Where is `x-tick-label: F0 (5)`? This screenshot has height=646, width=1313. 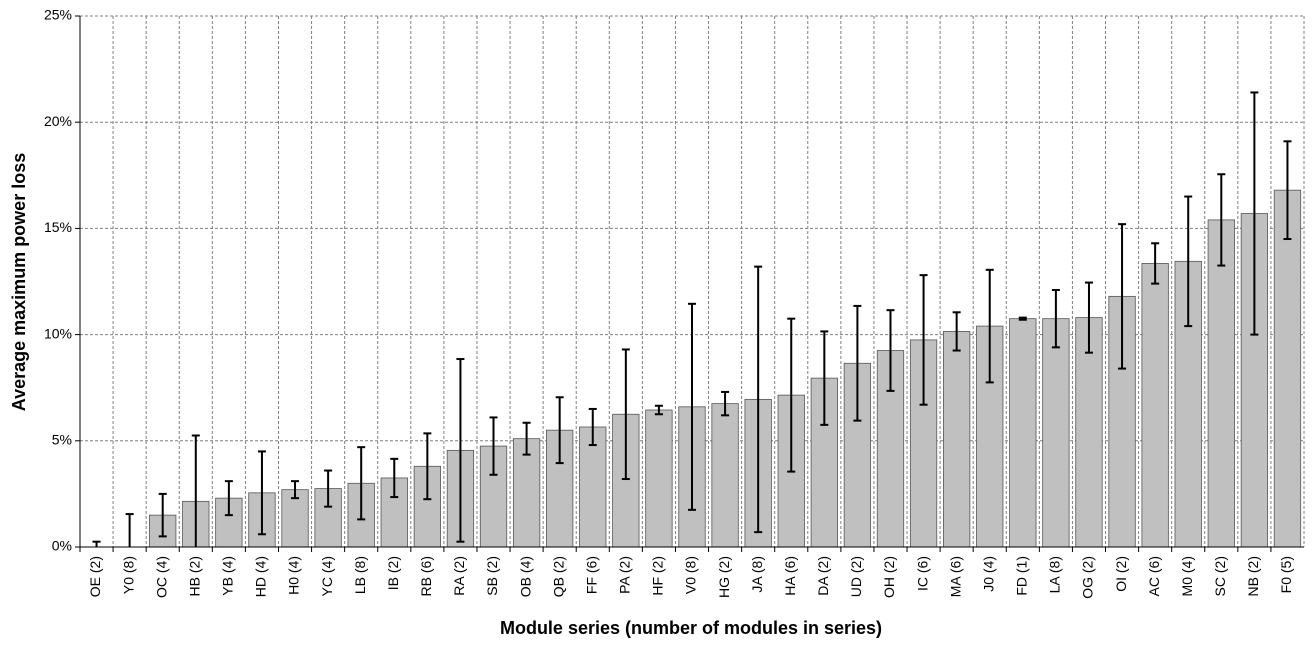 x-tick-label: F0 (5) is located at coordinates (1286, 574).